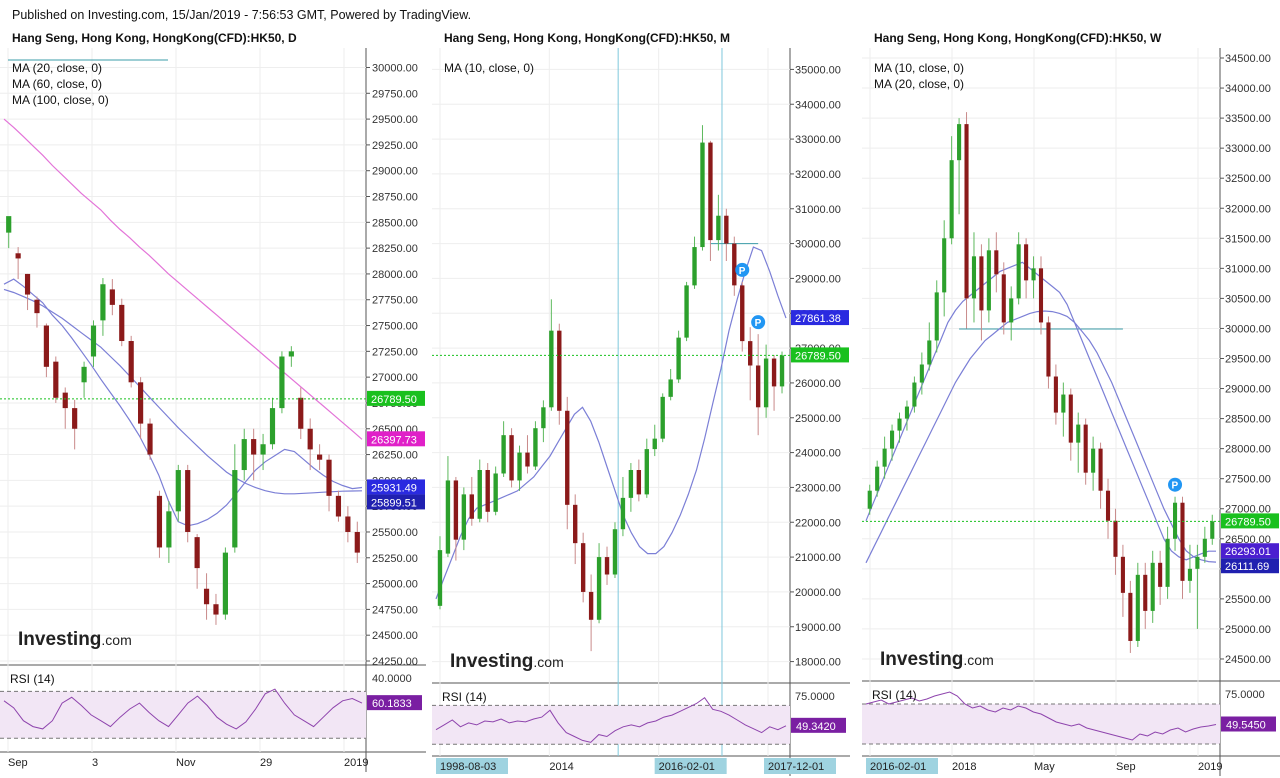 The width and height of the screenshot is (1280, 778). Describe the element at coordinates (818, 523) in the screenshot. I see `y-tick-label: 22000.00` at that location.